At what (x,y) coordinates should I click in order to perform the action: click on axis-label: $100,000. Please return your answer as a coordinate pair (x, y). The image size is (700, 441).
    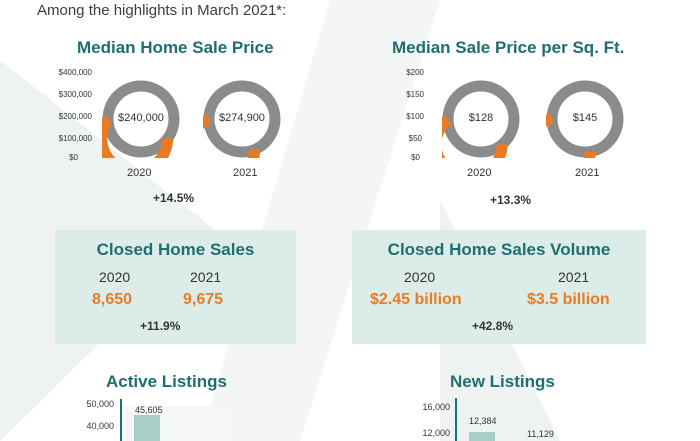
    Looking at the image, I should click on (75, 138).